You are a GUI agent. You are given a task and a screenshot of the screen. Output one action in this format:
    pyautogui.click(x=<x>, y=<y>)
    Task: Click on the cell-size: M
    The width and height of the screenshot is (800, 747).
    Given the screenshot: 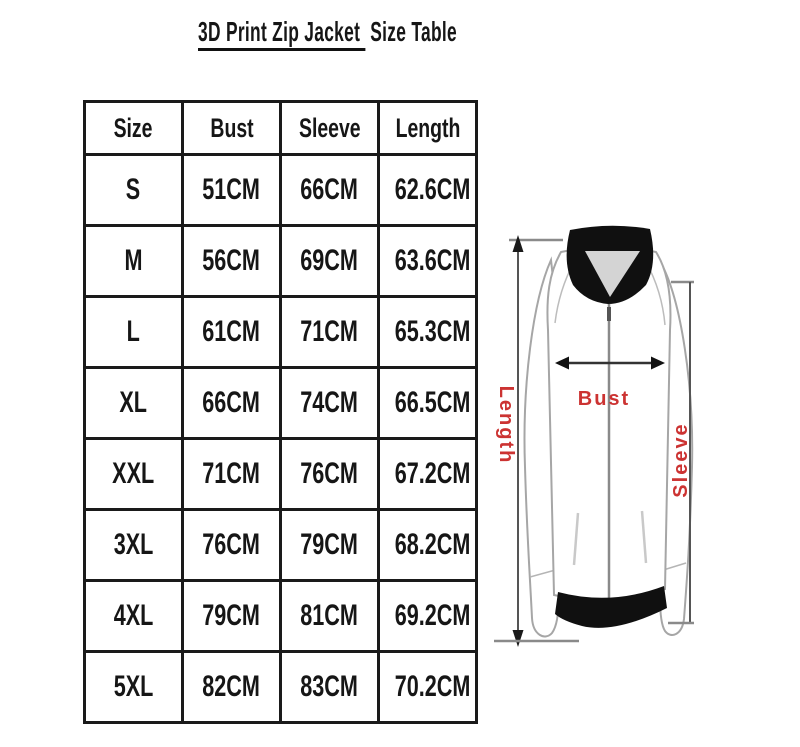 What is the action you would take?
    pyautogui.click(x=133, y=261)
    